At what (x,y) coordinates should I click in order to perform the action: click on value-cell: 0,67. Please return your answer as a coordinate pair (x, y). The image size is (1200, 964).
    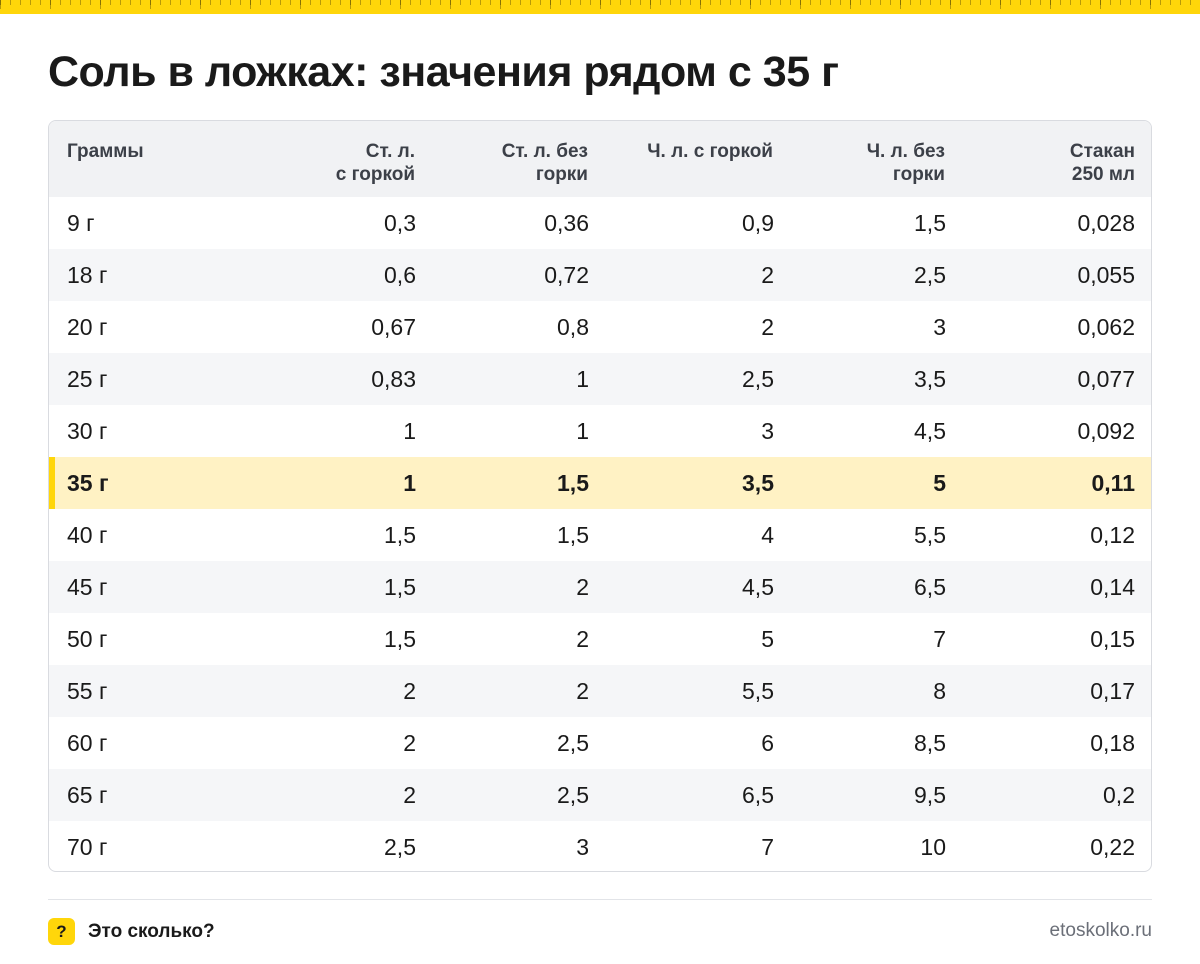
    Looking at the image, I should click on (393, 326).